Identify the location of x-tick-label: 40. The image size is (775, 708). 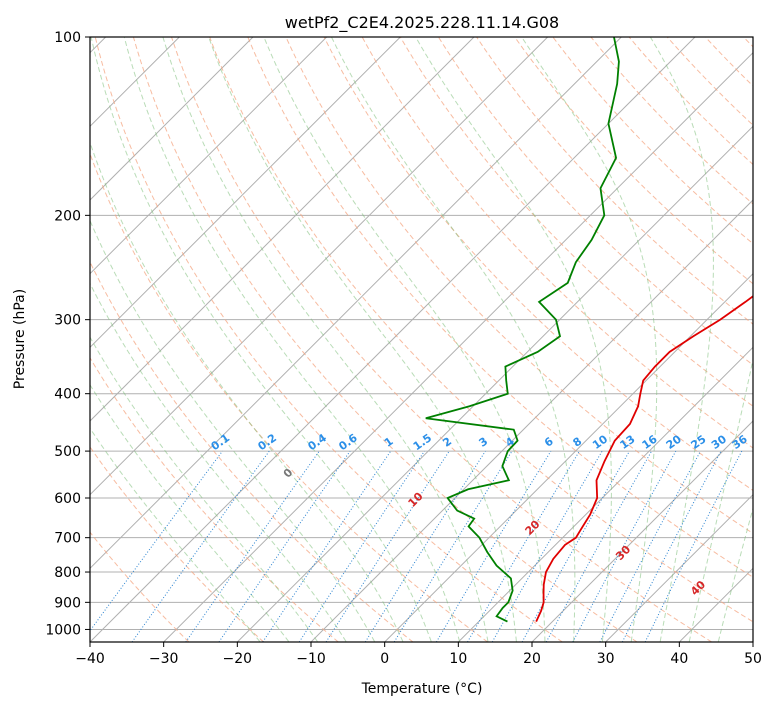
(679, 659).